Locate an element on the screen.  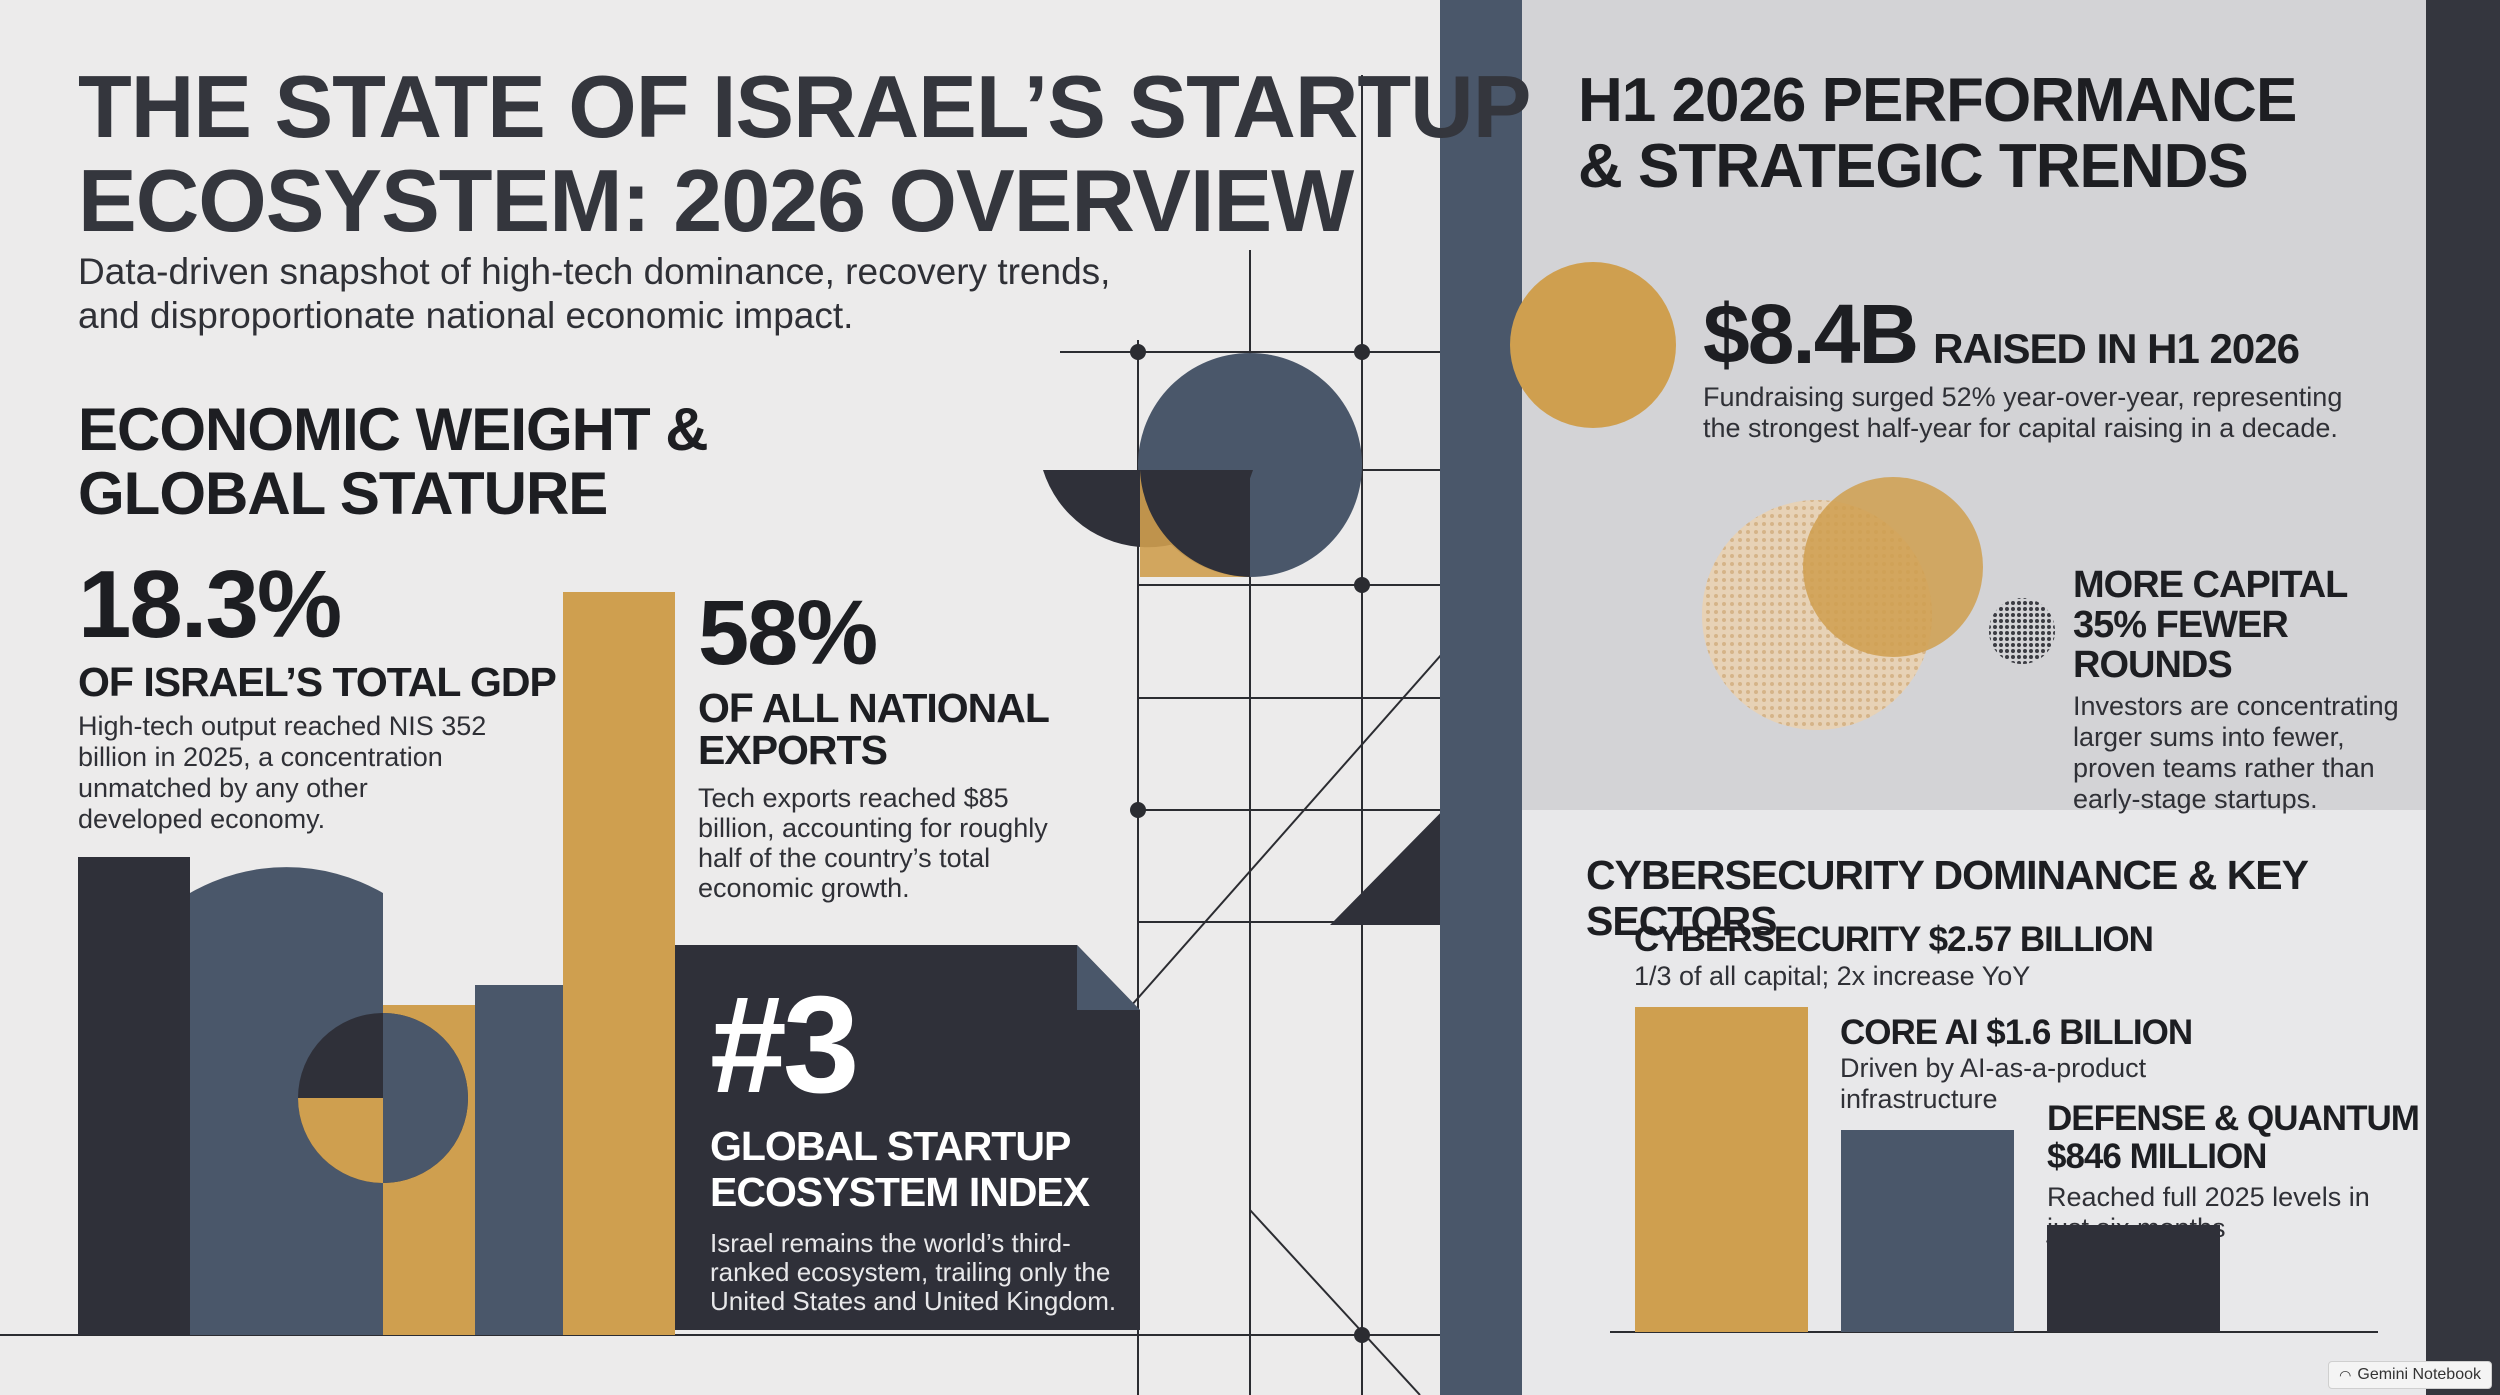
gdp-label: OF ISRAEL’S TOTAL GDP is located at coordinates (317, 682).